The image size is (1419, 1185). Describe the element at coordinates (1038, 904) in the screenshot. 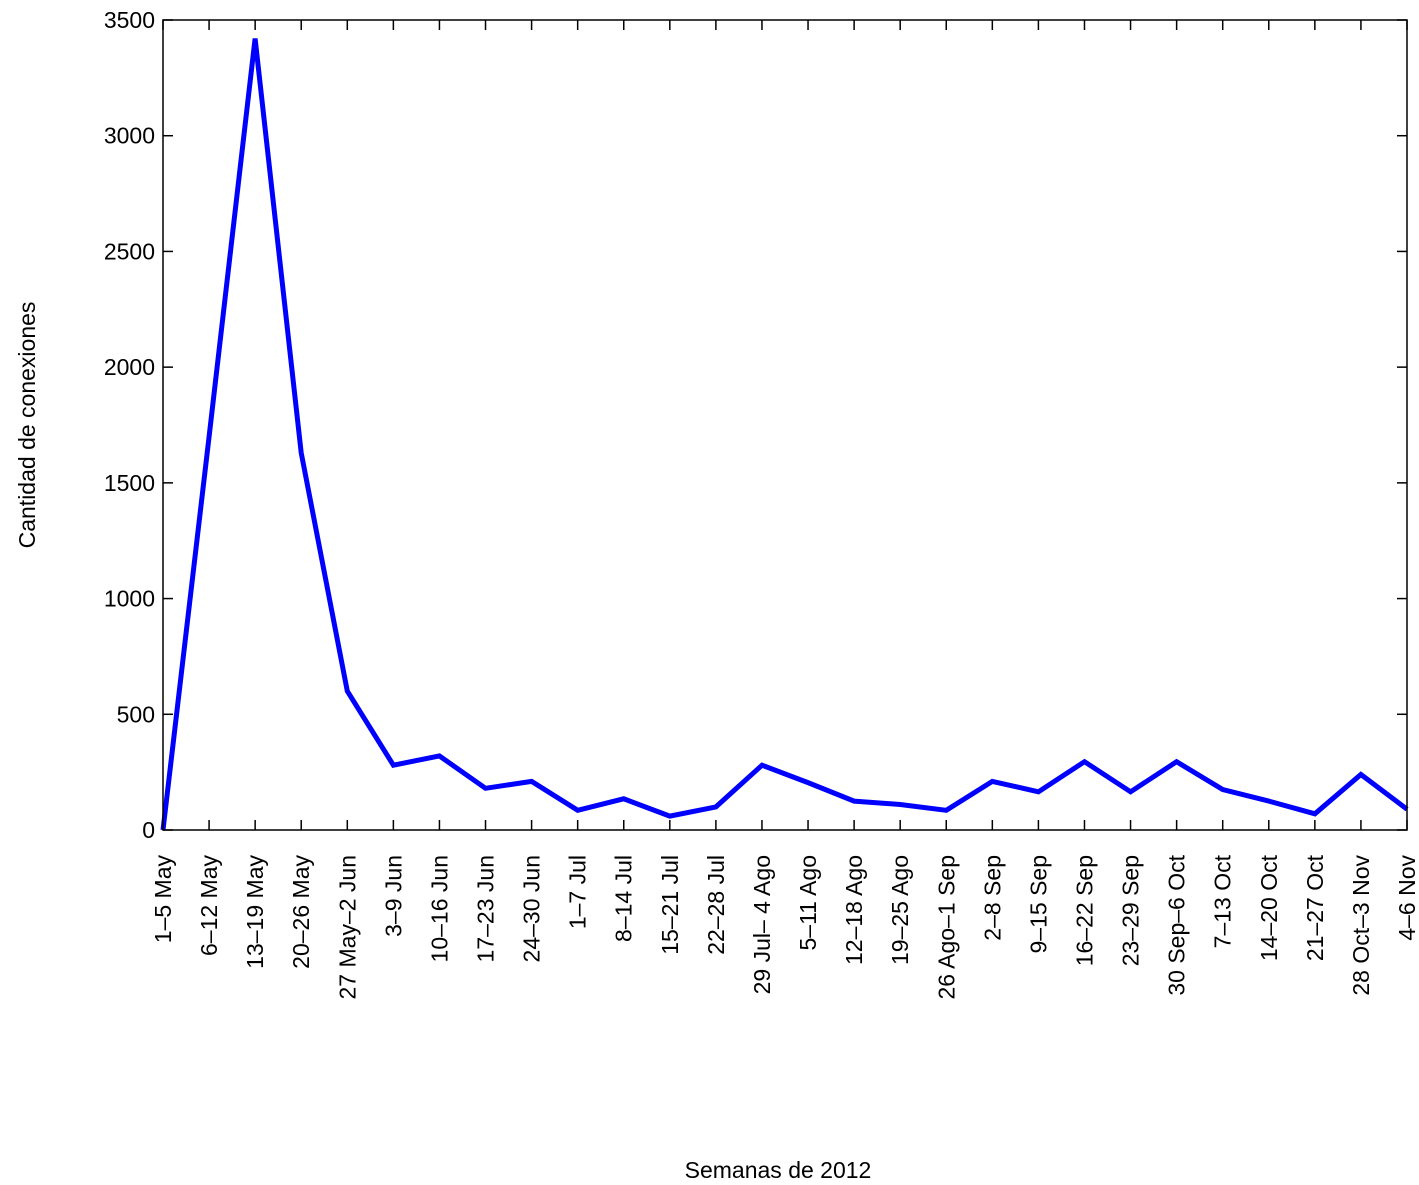

I see `x-tick-label: 9–15 Sep` at that location.